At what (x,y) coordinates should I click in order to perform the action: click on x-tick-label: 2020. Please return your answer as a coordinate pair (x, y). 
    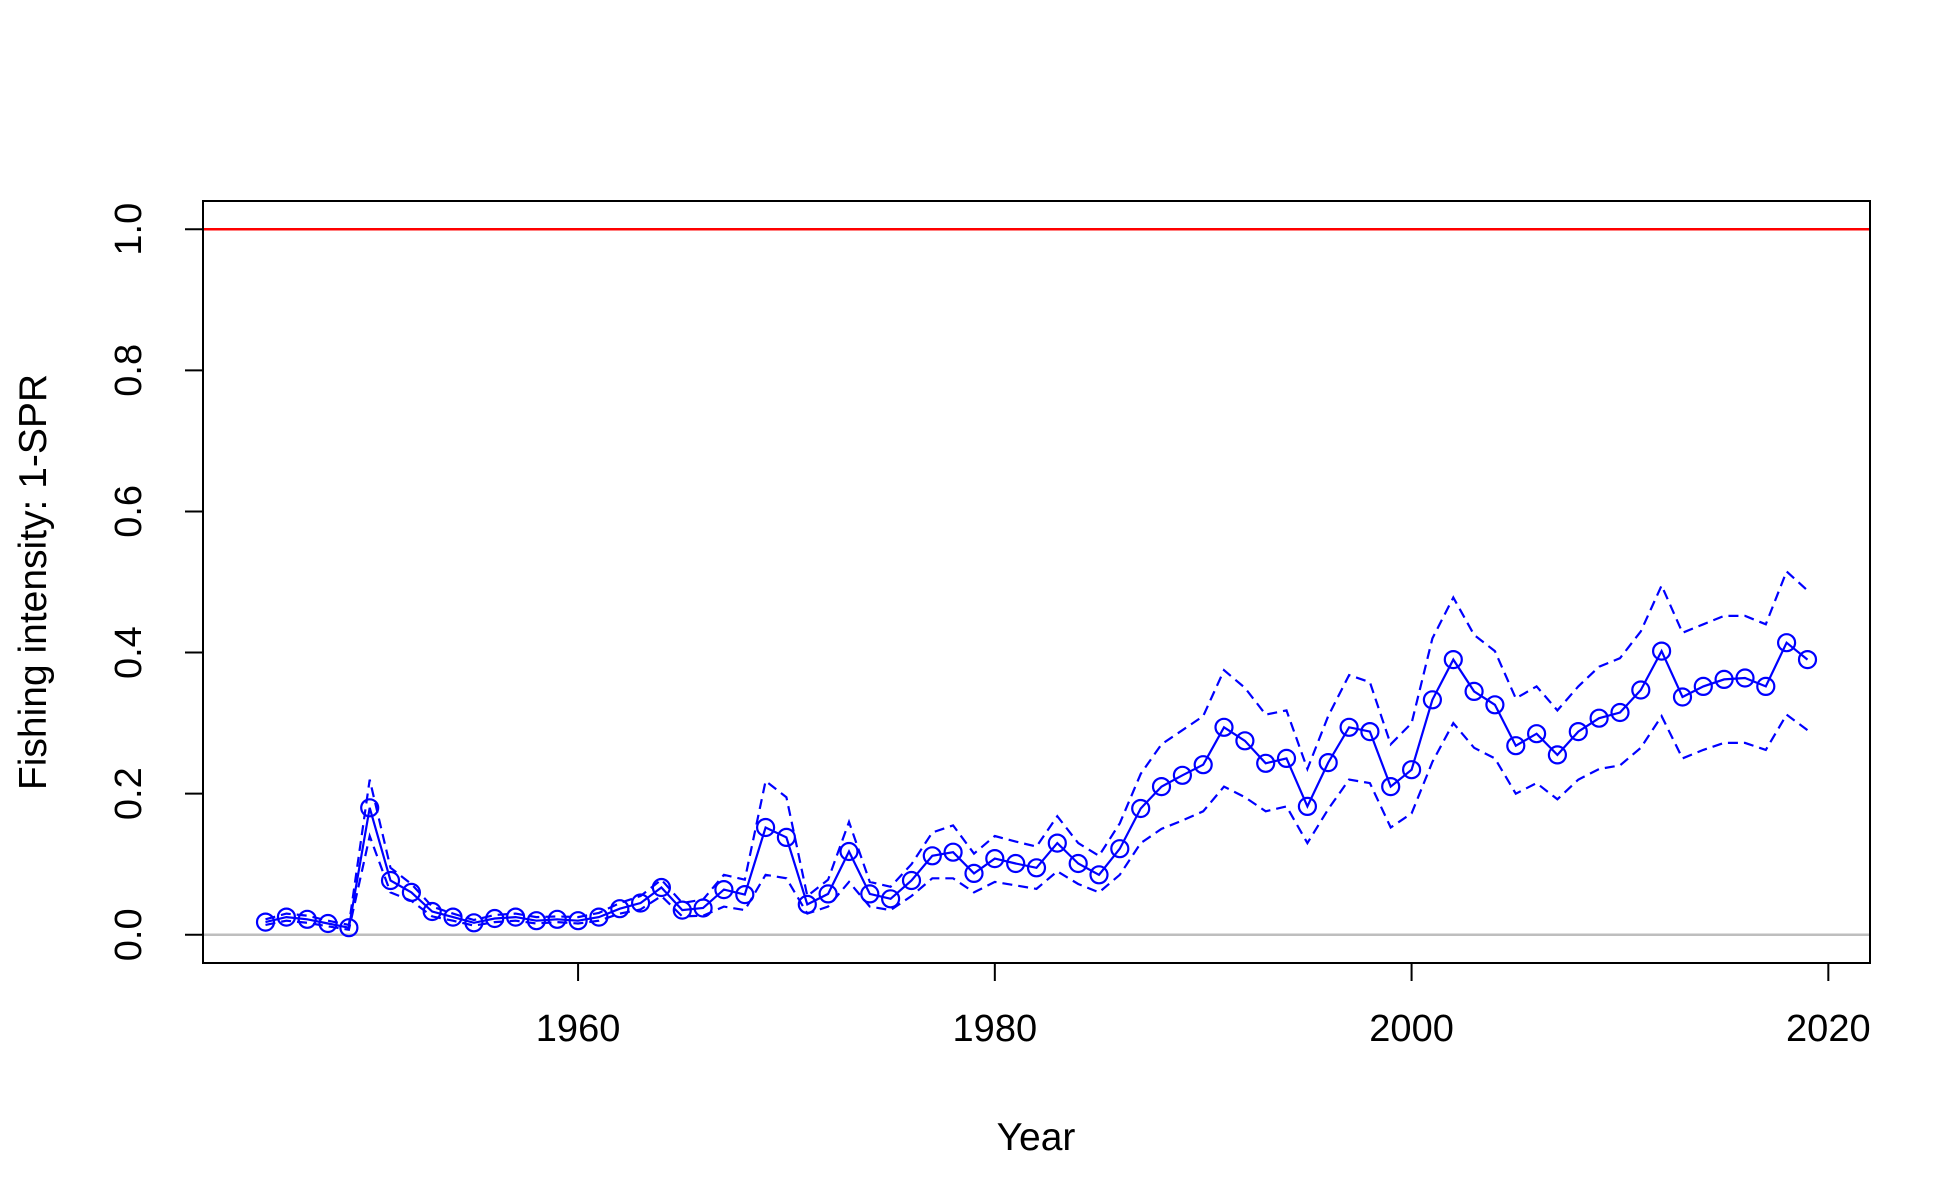
    Looking at the image, I should click on (1828, 1029).